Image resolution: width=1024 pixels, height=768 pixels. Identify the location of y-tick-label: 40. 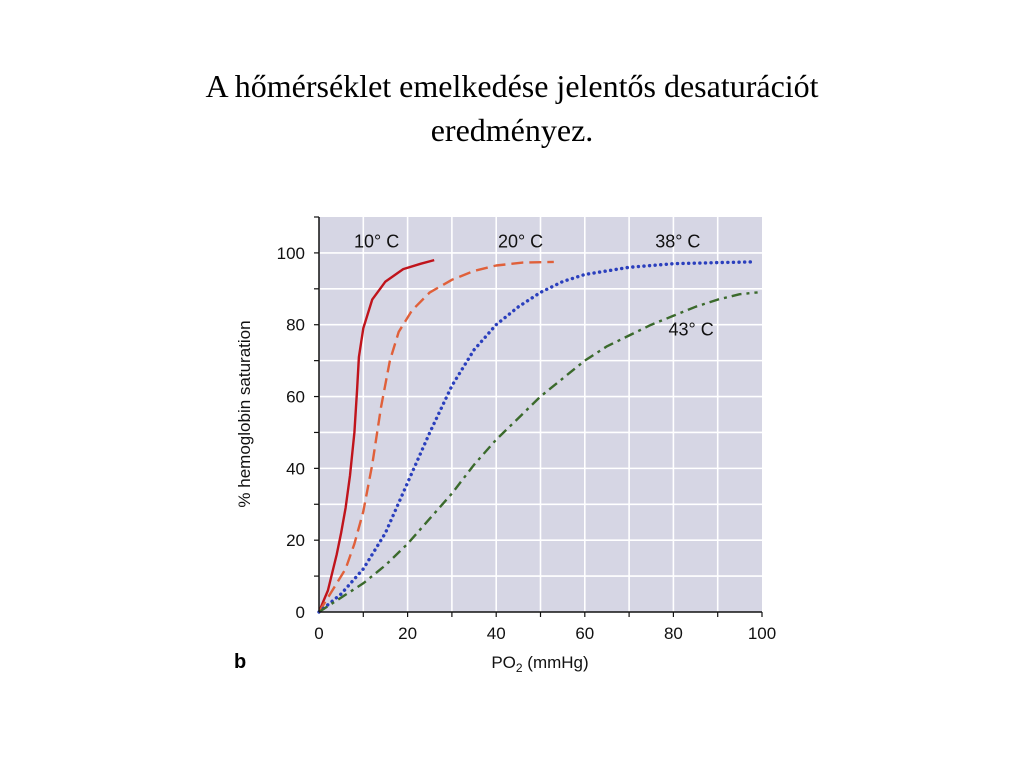
(295, 468).